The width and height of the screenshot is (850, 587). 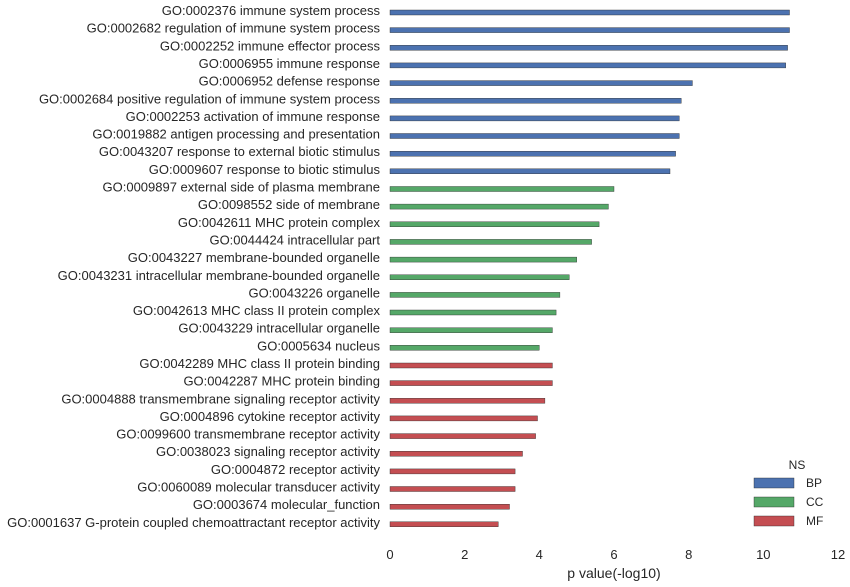 What do you see at coordinates (279, 222) in the screenshot?
I see `category-label: GO:0042611 MHC protein complex` at bounding box center [279, 222].